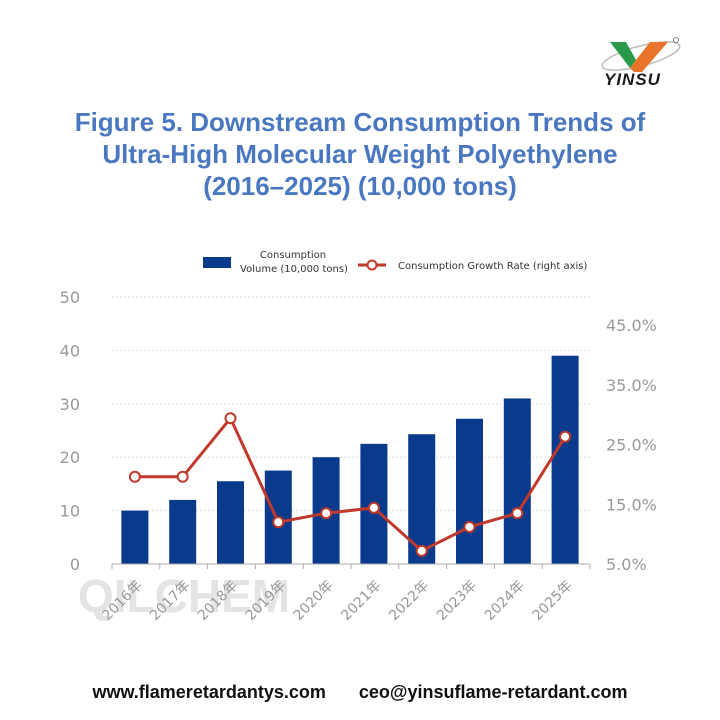 Image resolution: width=720 pixels, height=720 pixels. Describe the element at coordinates (230, 522) in the screenshot. I see `bar-2018年` at that location.